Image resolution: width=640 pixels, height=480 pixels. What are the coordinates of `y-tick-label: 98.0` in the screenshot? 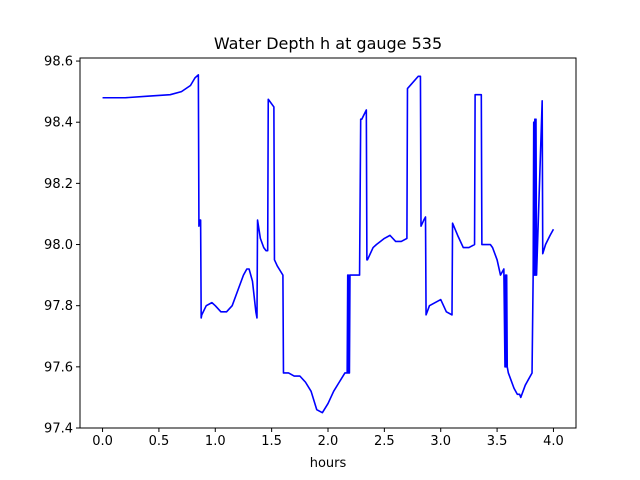 It's located at (58, 245).